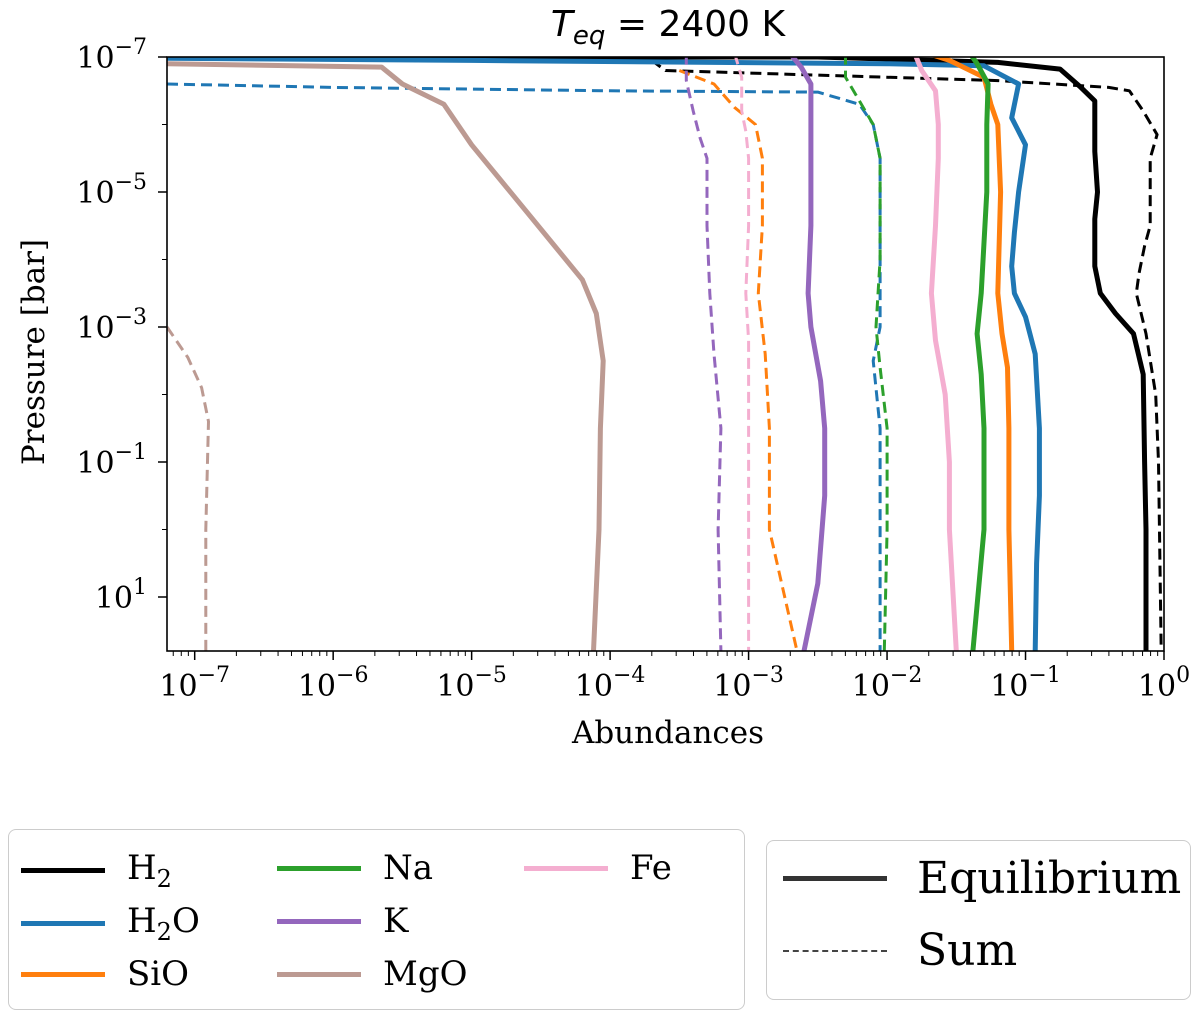  Describe the element at coordinates (333, 683) in the screenshot. I see `x-tick-label: 10⁻⁶` at that location.